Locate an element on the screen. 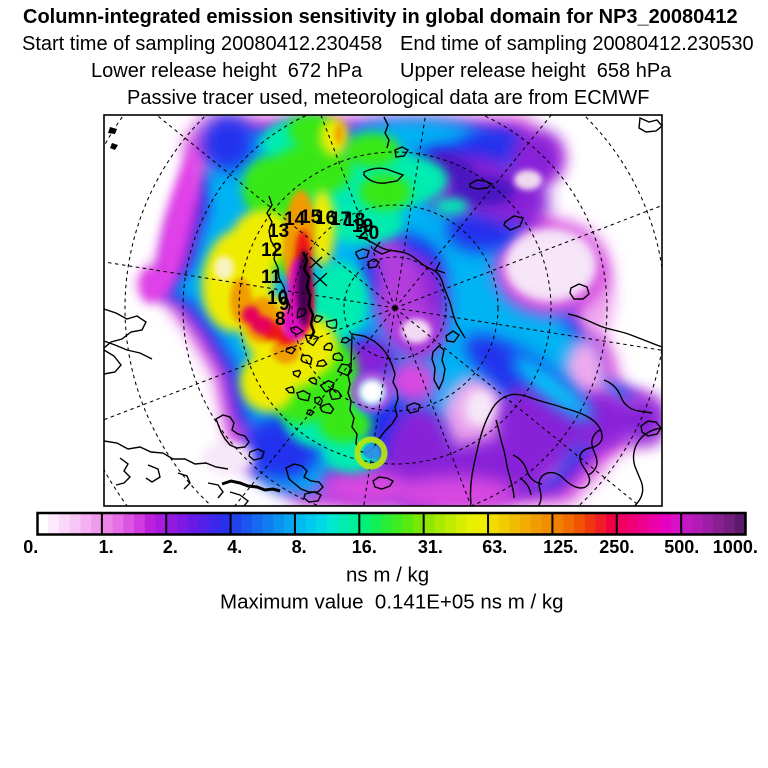  svg-text: 13 is located at coordinates (278, 231).